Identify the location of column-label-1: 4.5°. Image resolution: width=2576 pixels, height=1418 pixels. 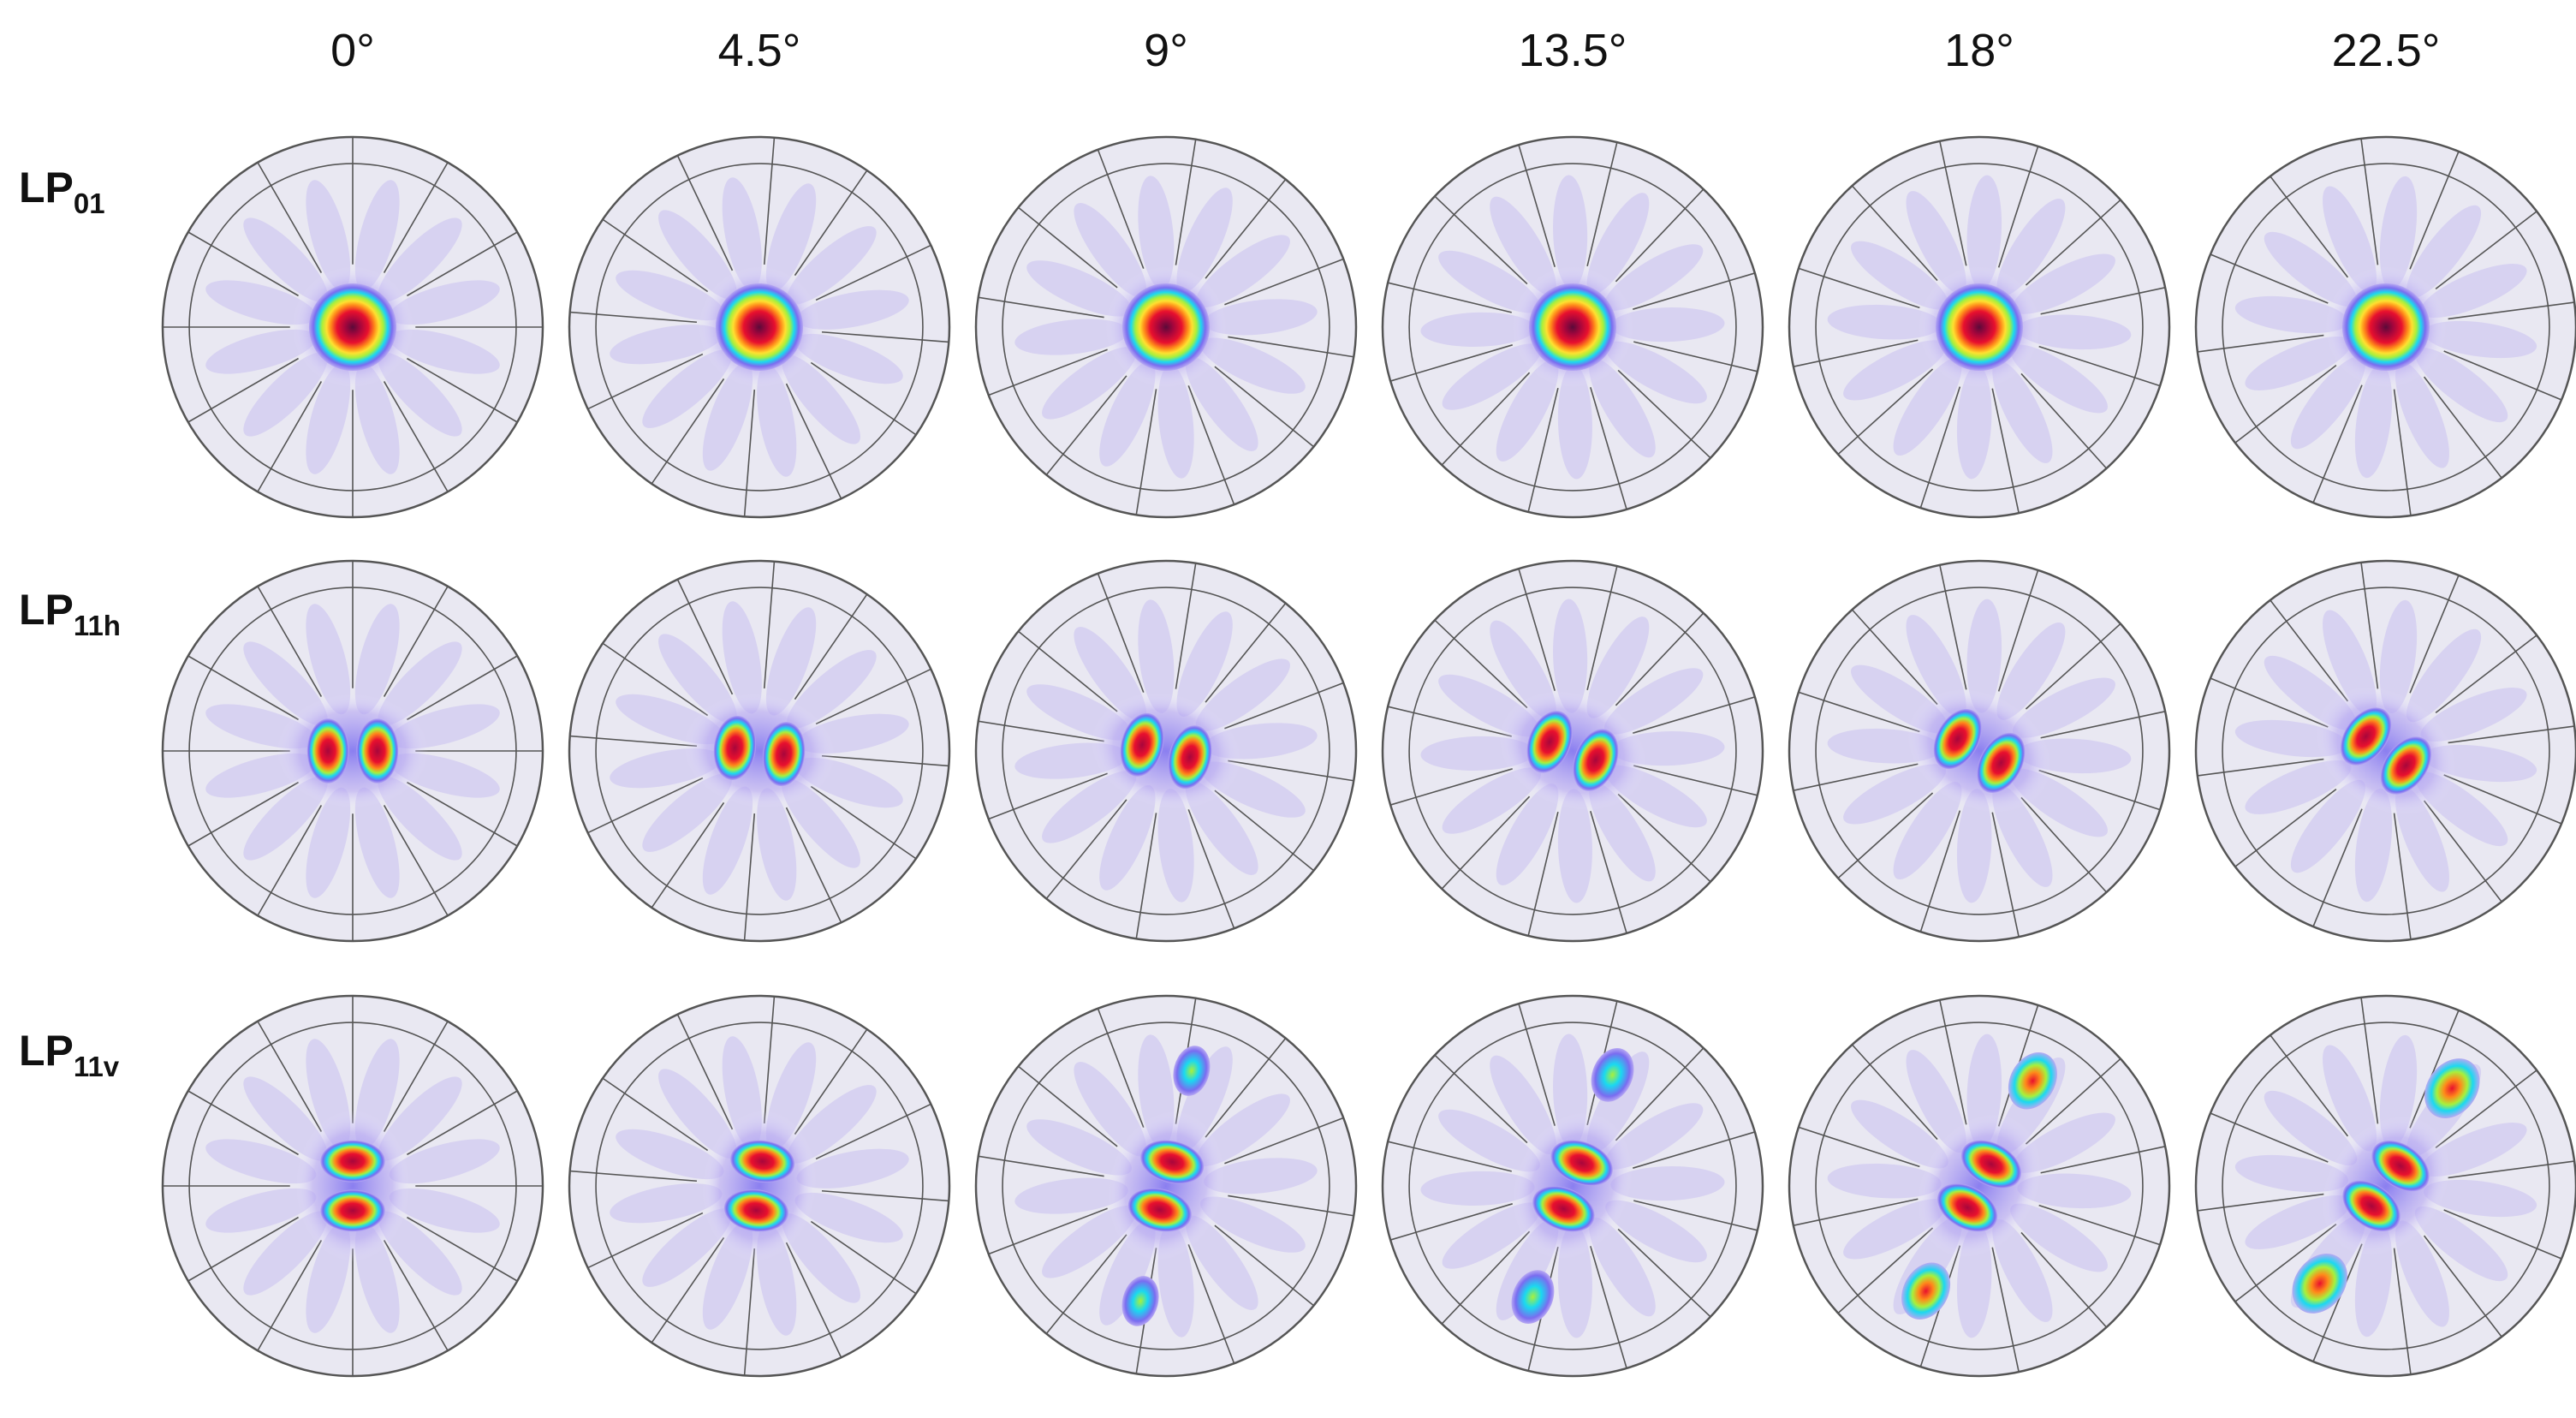
(759, 50).